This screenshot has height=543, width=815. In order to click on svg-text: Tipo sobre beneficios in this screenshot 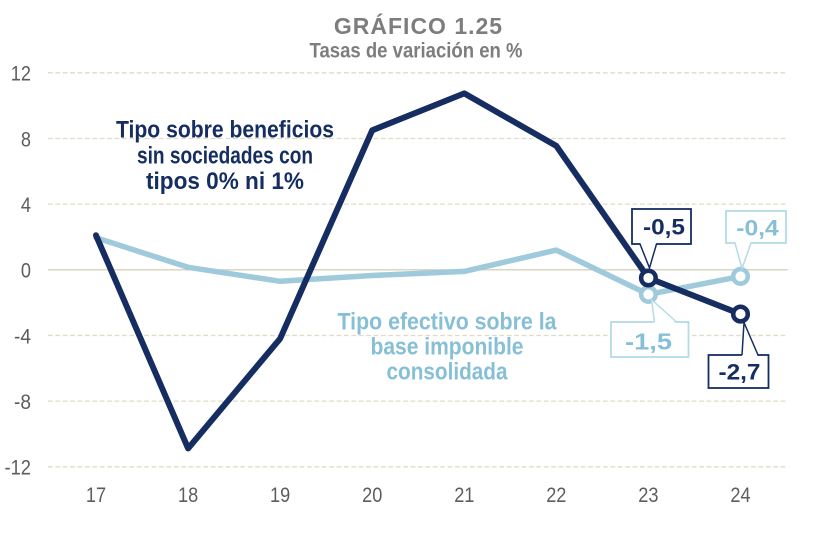, I will do `click(225, 129)`.